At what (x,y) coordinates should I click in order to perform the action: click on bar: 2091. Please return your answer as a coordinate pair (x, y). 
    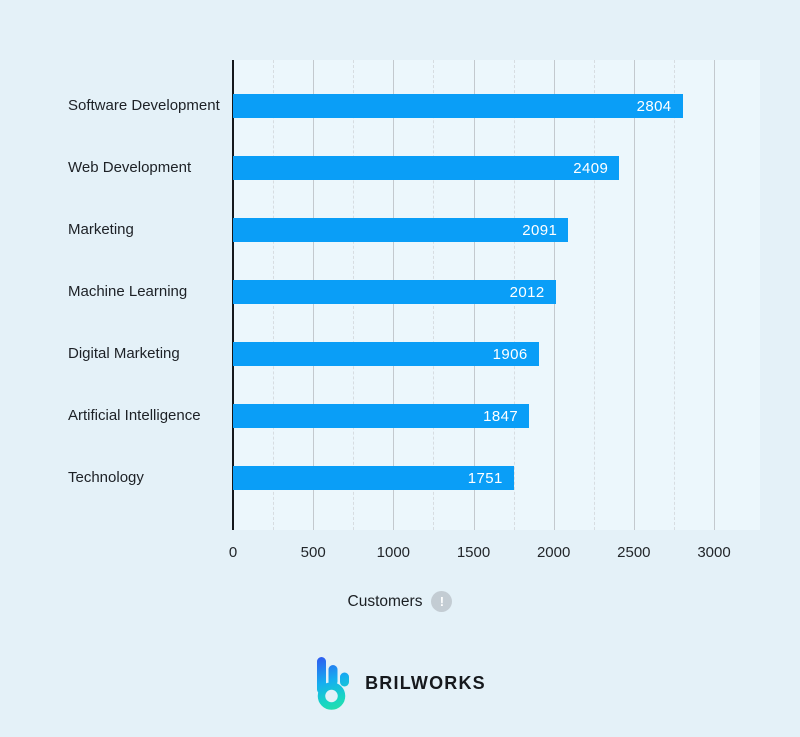
    Looking at the image, I should click on (401, 230).